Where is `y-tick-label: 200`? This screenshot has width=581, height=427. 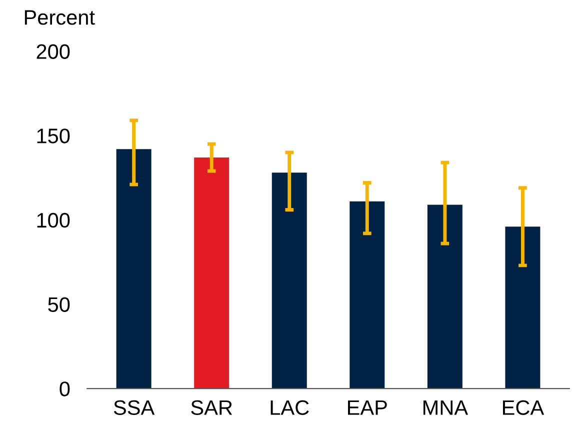 y-tick-label: 200 is located at coordinates (53, 51).